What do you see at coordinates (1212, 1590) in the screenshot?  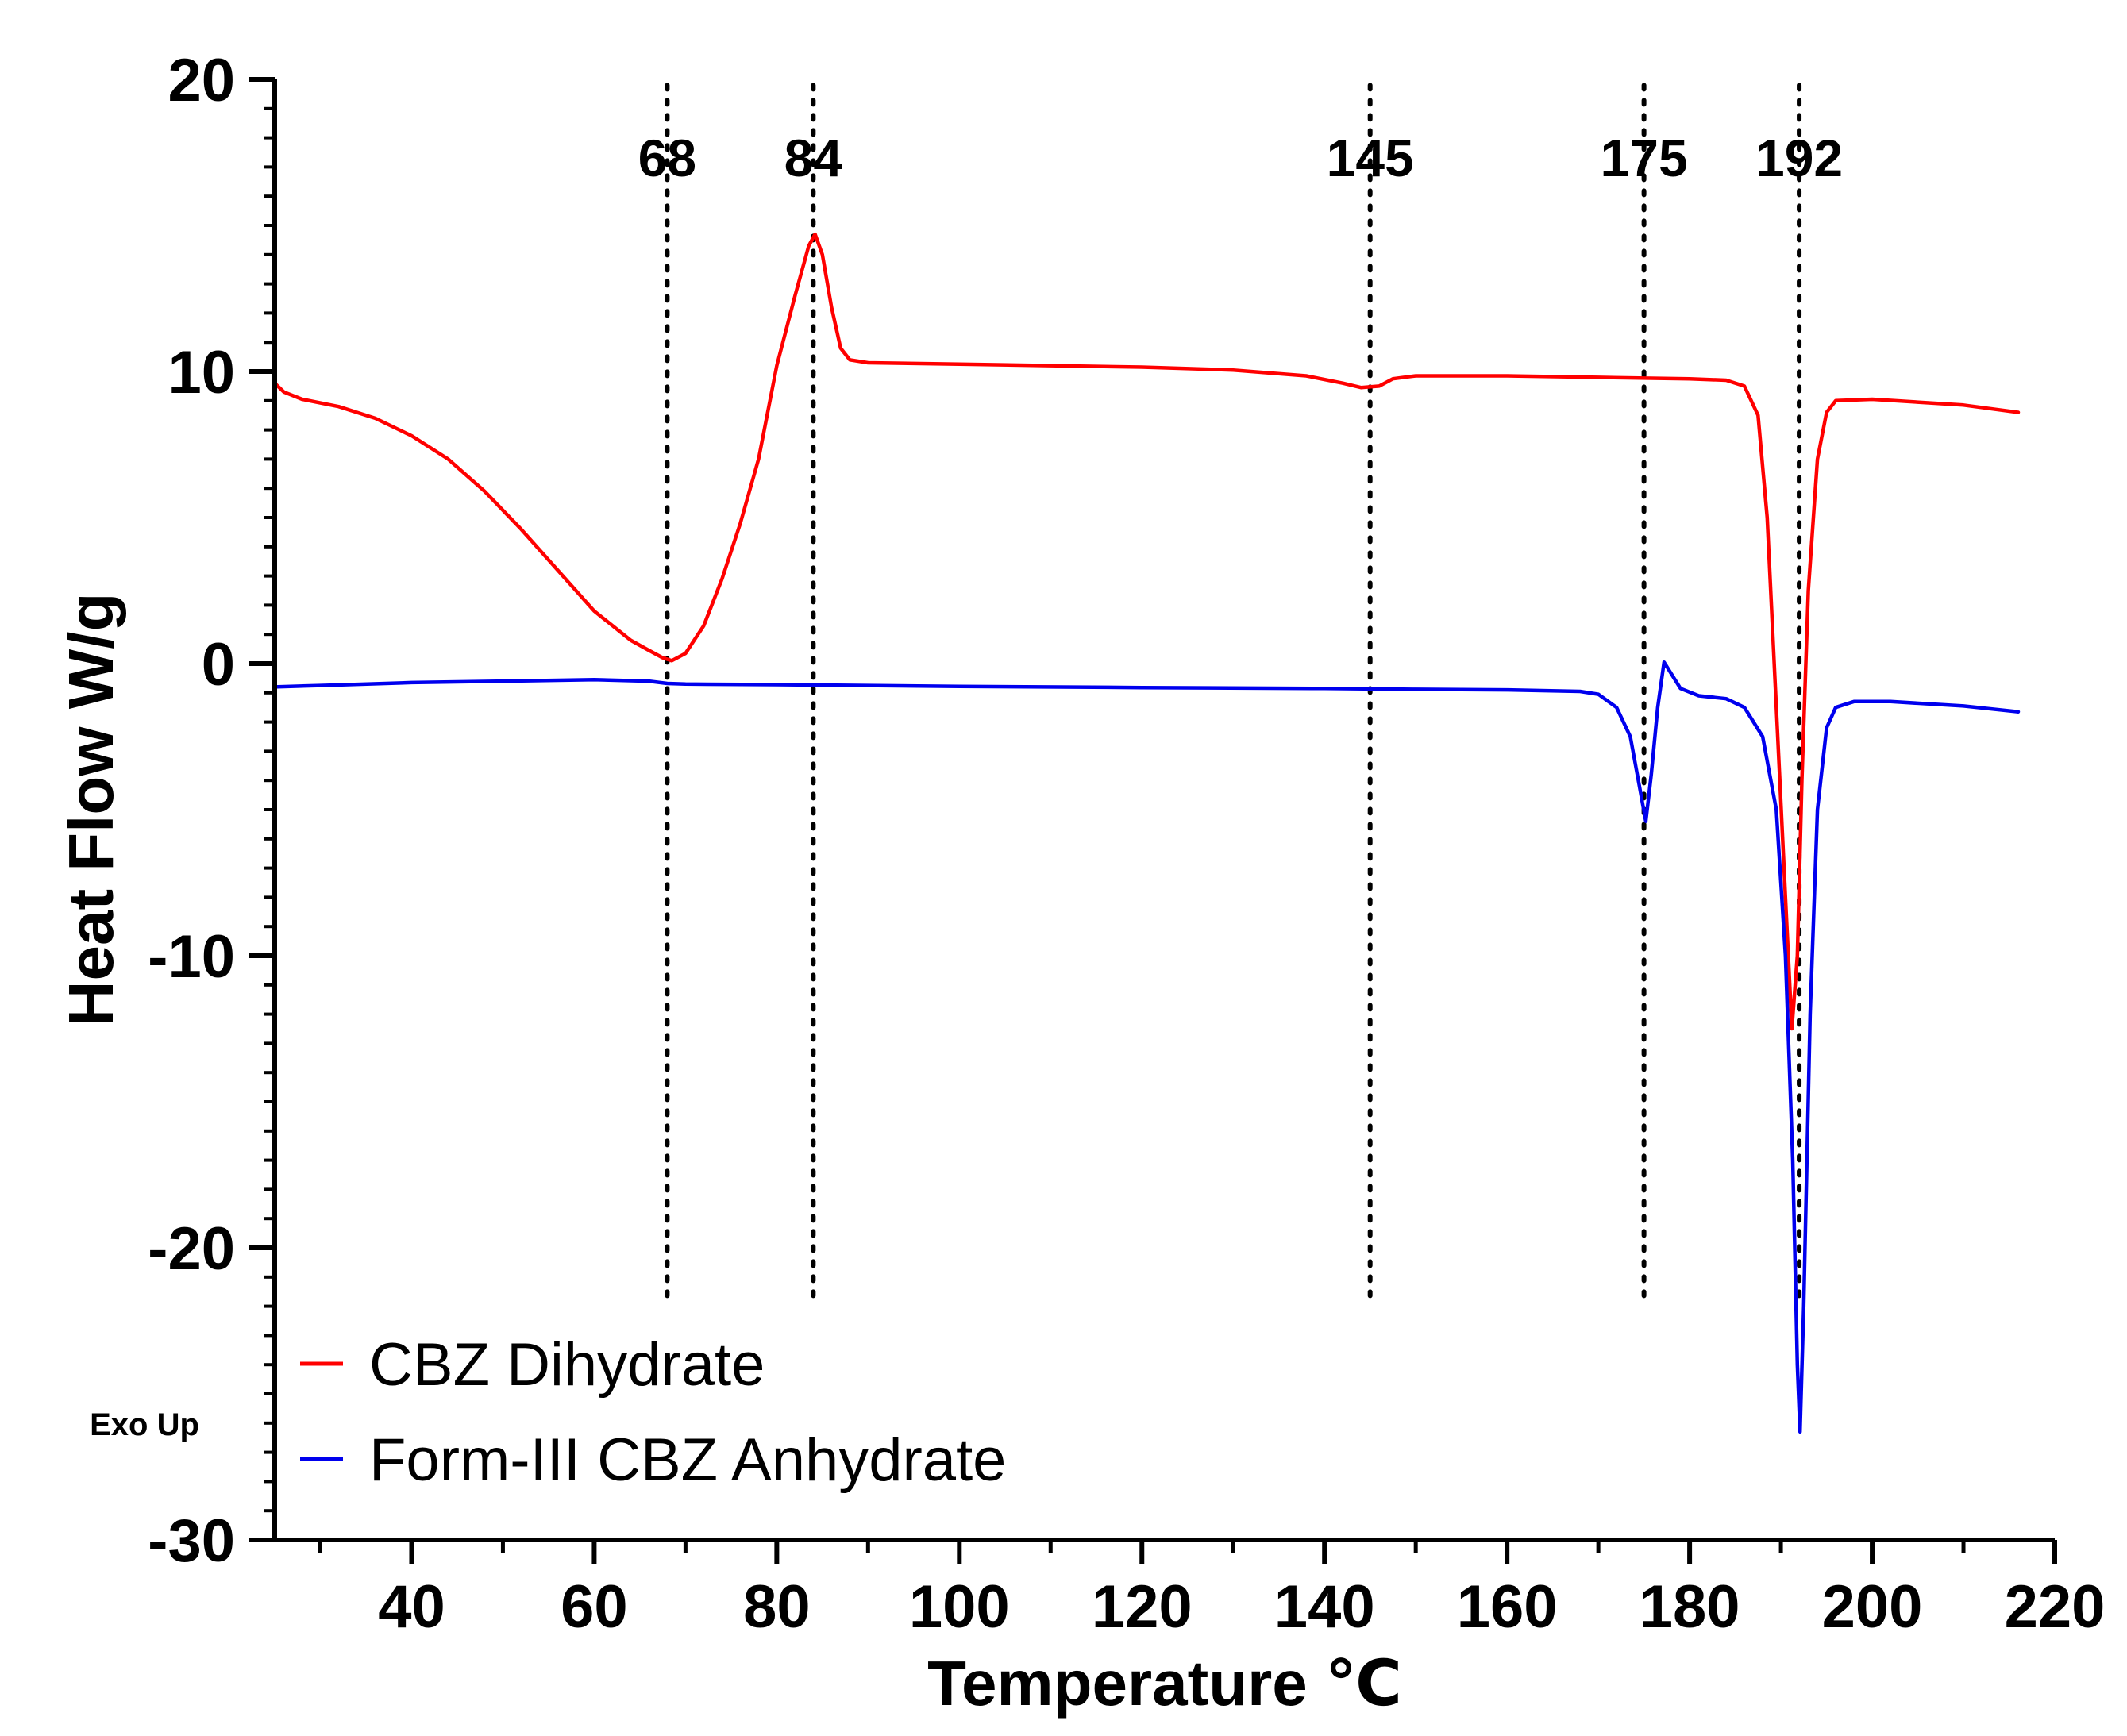 I see `x-axis-ticks: 40 60 80 100 120 140 160 180 200 220` at bounding box center [1212, 1590].